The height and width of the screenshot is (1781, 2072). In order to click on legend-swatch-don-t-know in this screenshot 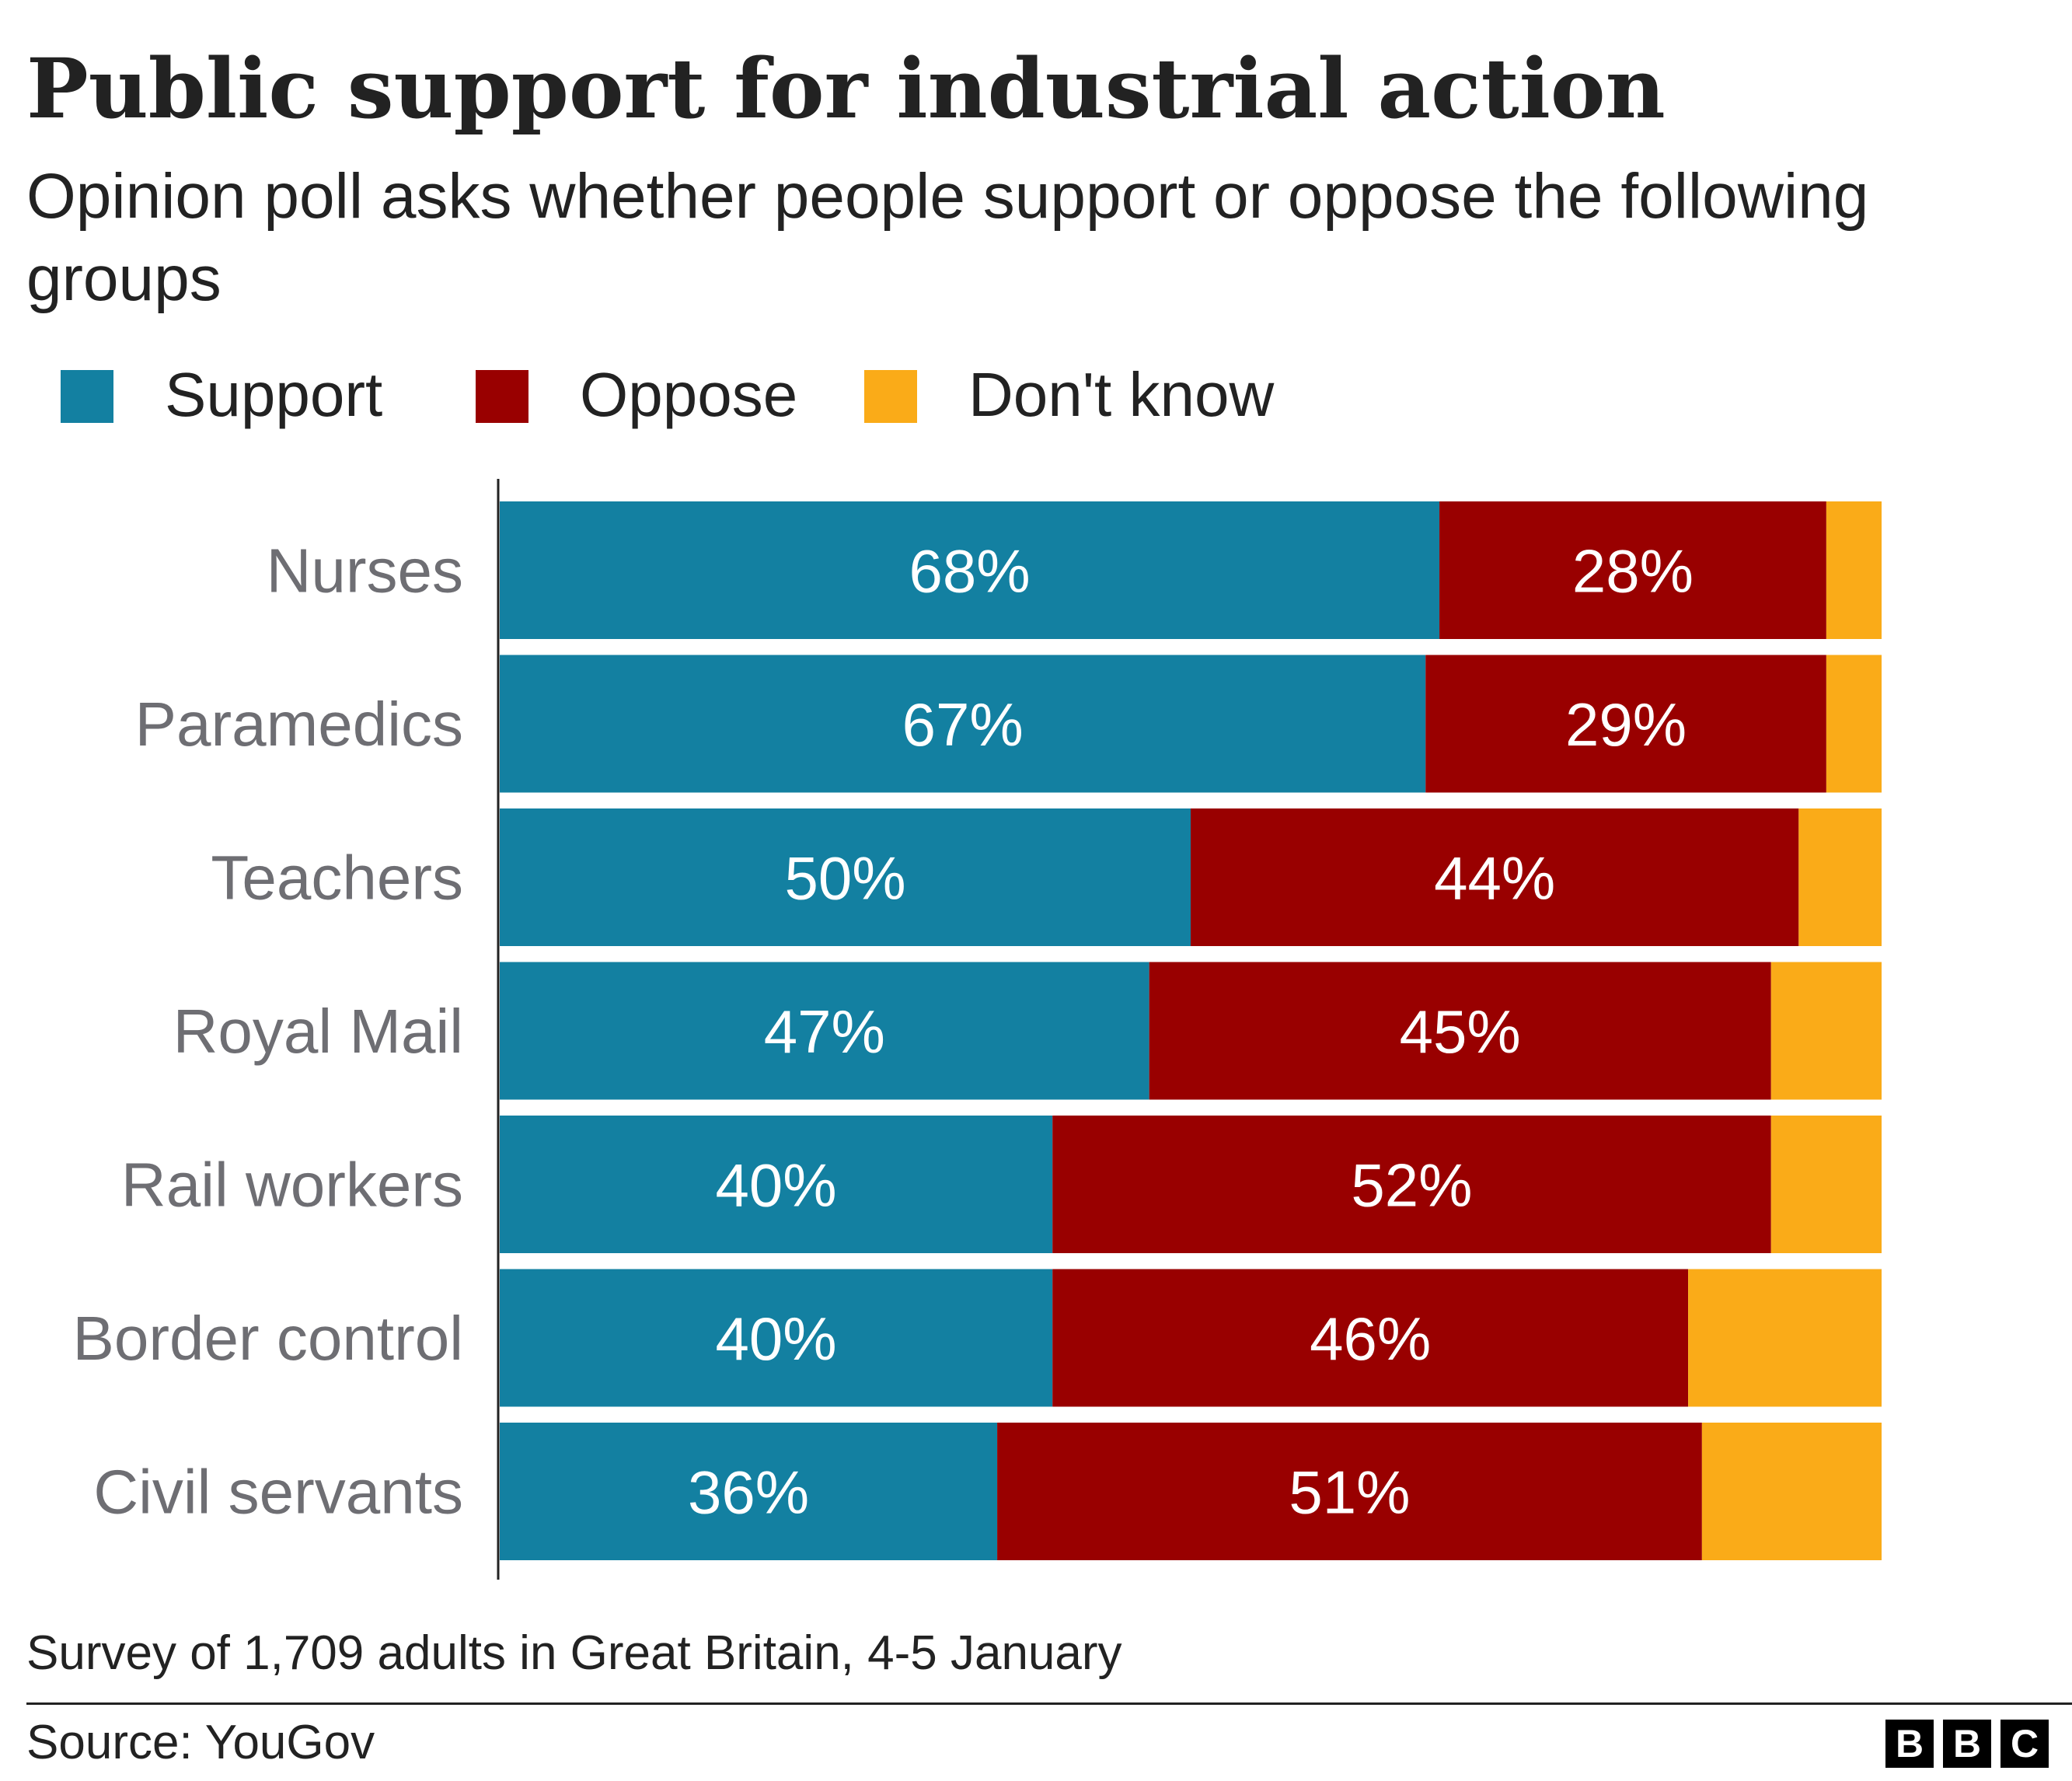, I will do `click(890, 396)`.